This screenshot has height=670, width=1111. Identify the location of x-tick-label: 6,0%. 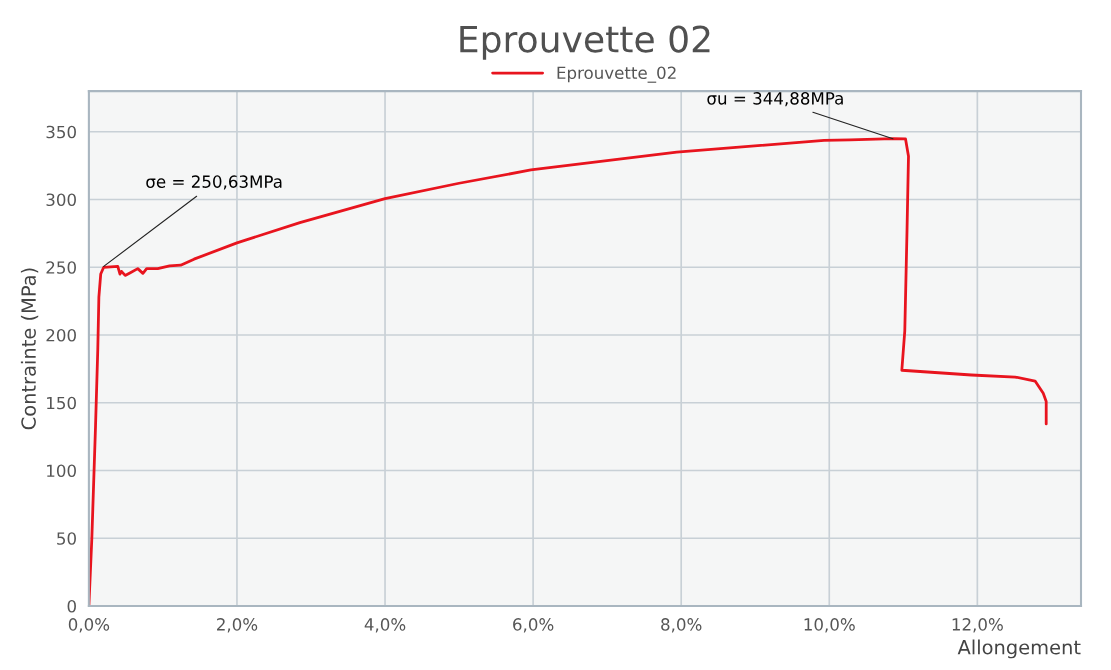
(533, 625).